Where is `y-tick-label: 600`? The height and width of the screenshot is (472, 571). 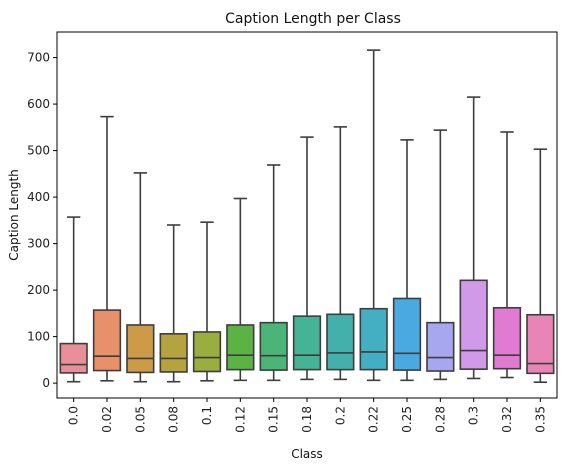
y-tick-label: 600 is located at coordinates (38, 104).